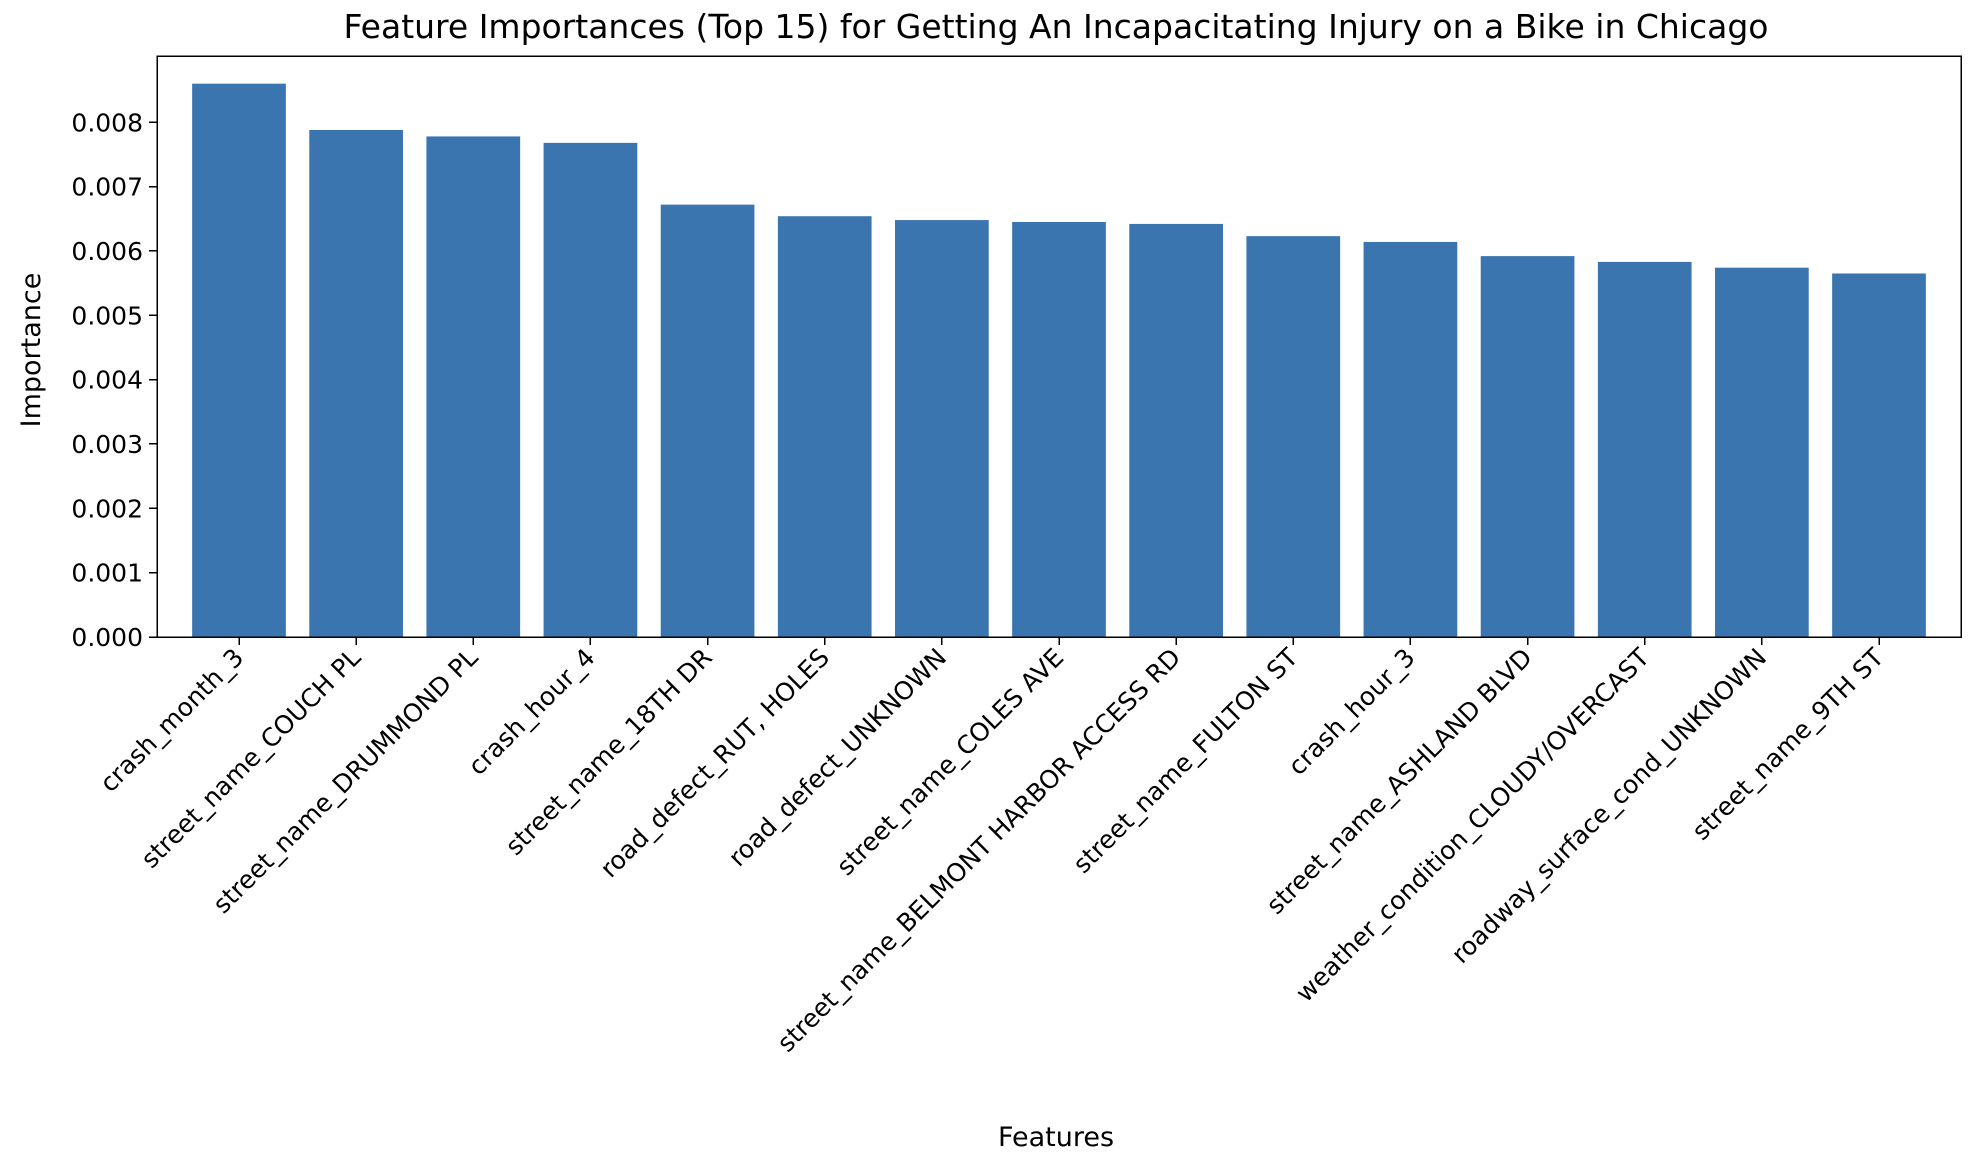 Image resolution: width=1972 pixels, height=1160 pixels. I want to click on x-tick-label: street_name_9TH ST, so click(1788, 744).